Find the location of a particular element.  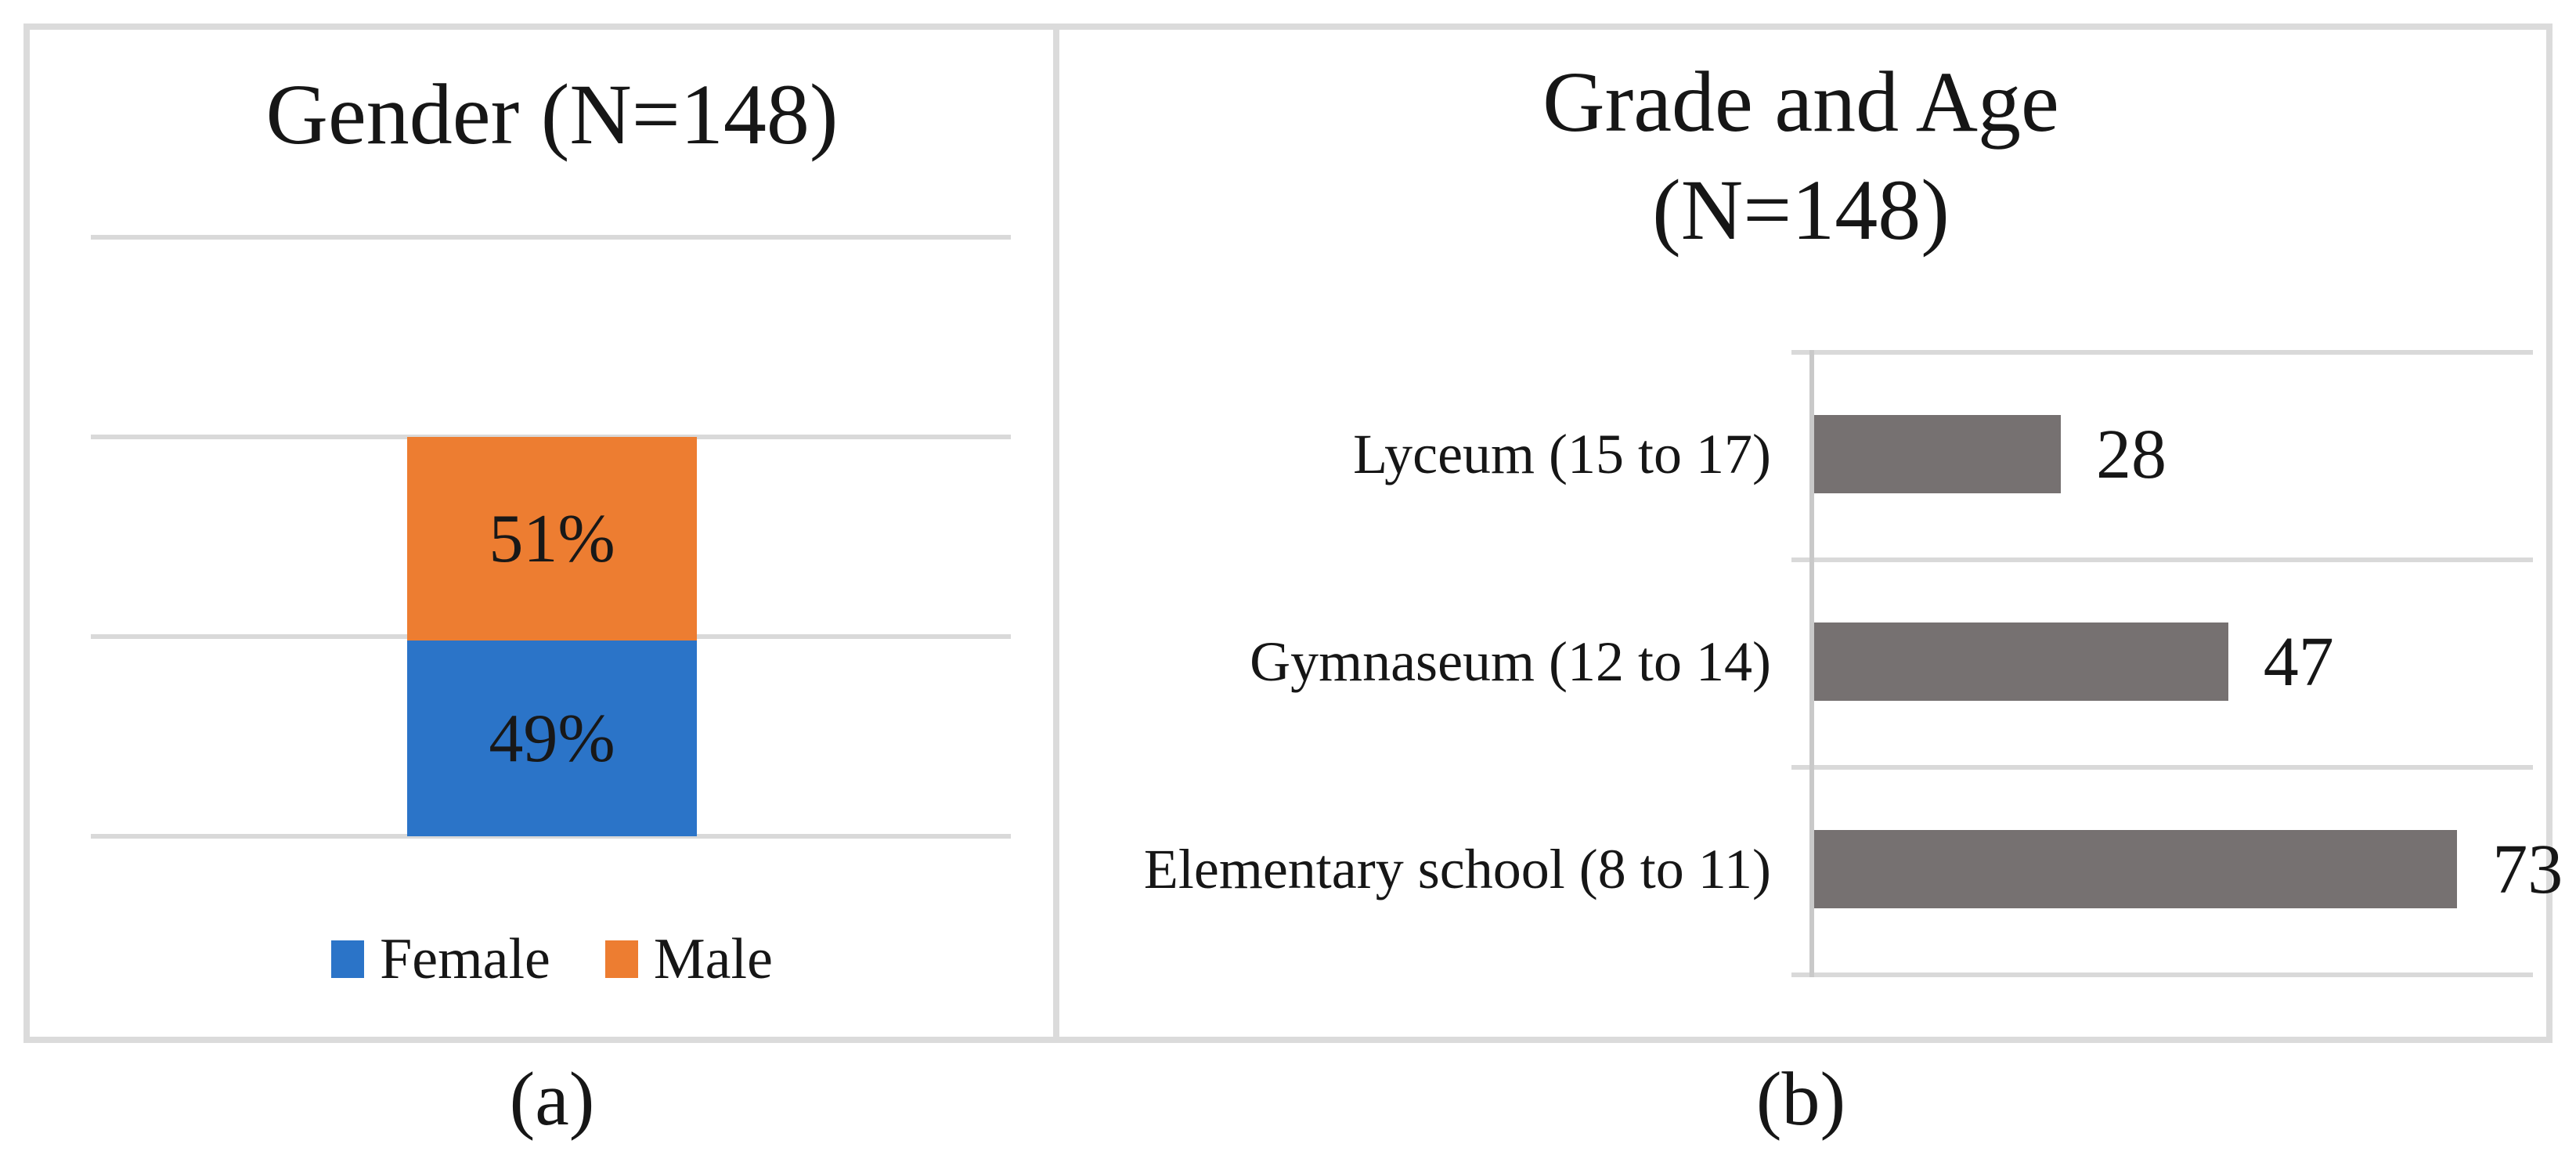

bar-lyceum is located at coordinates (1937, 454).